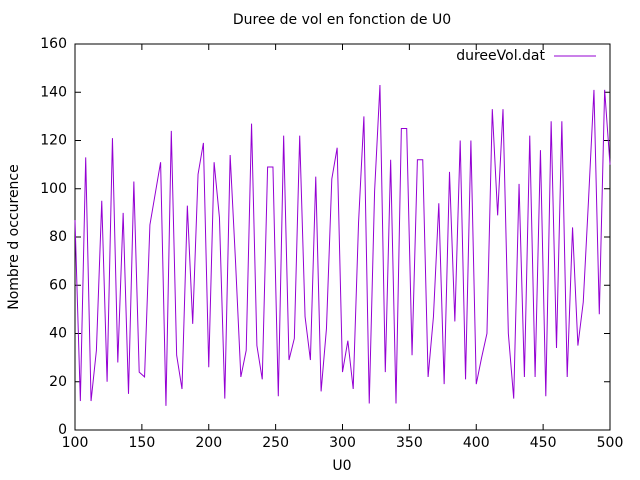  I want to click on x-tick-label: 500, so click(610, 443).